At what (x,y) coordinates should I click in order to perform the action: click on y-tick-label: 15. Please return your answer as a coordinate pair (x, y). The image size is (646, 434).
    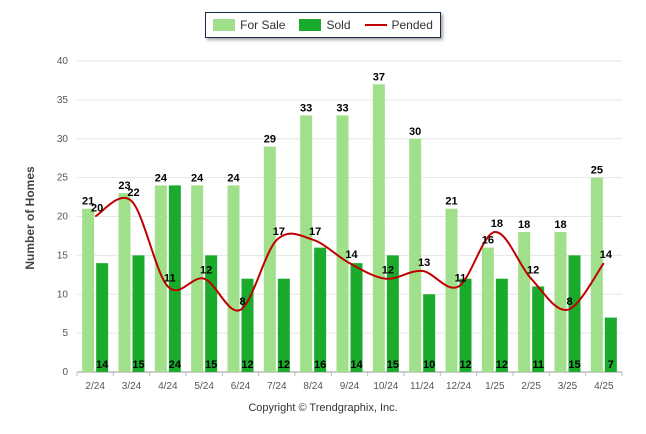
    Looking at the image, I should click on (63, 255).